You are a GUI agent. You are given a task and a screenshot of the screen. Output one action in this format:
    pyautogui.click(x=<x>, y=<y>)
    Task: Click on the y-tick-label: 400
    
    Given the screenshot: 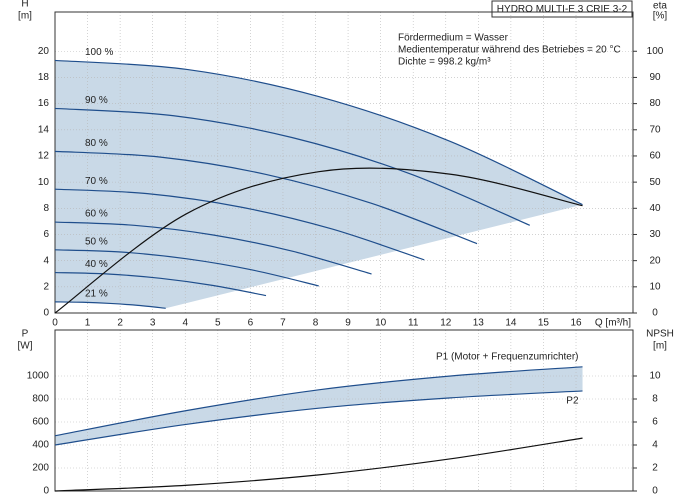 What is the action you would take?
    pyautogui.click(x=40, y=445)
    